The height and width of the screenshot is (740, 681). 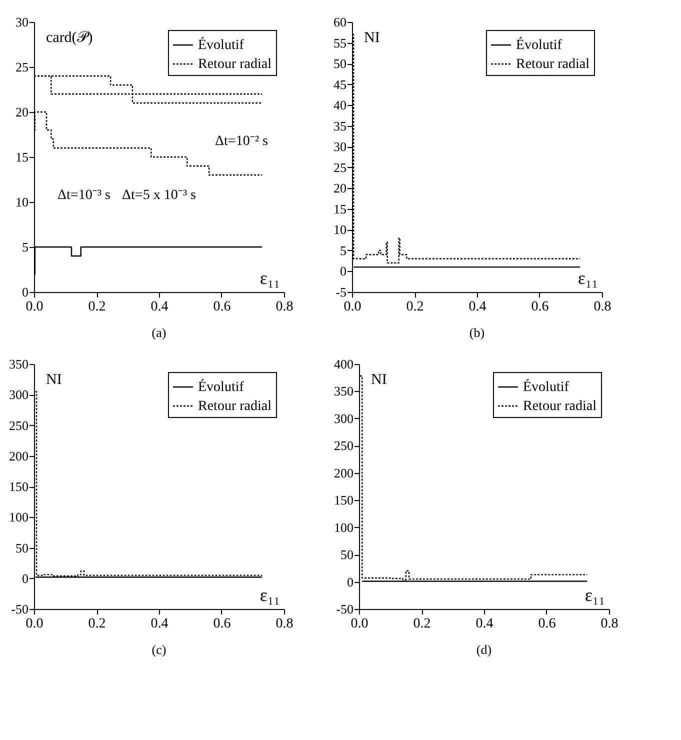 What do you see at coordinates (340, 22) in the screenshot?
I see `y-tick-label: 60` at bounding box center [340, 22].